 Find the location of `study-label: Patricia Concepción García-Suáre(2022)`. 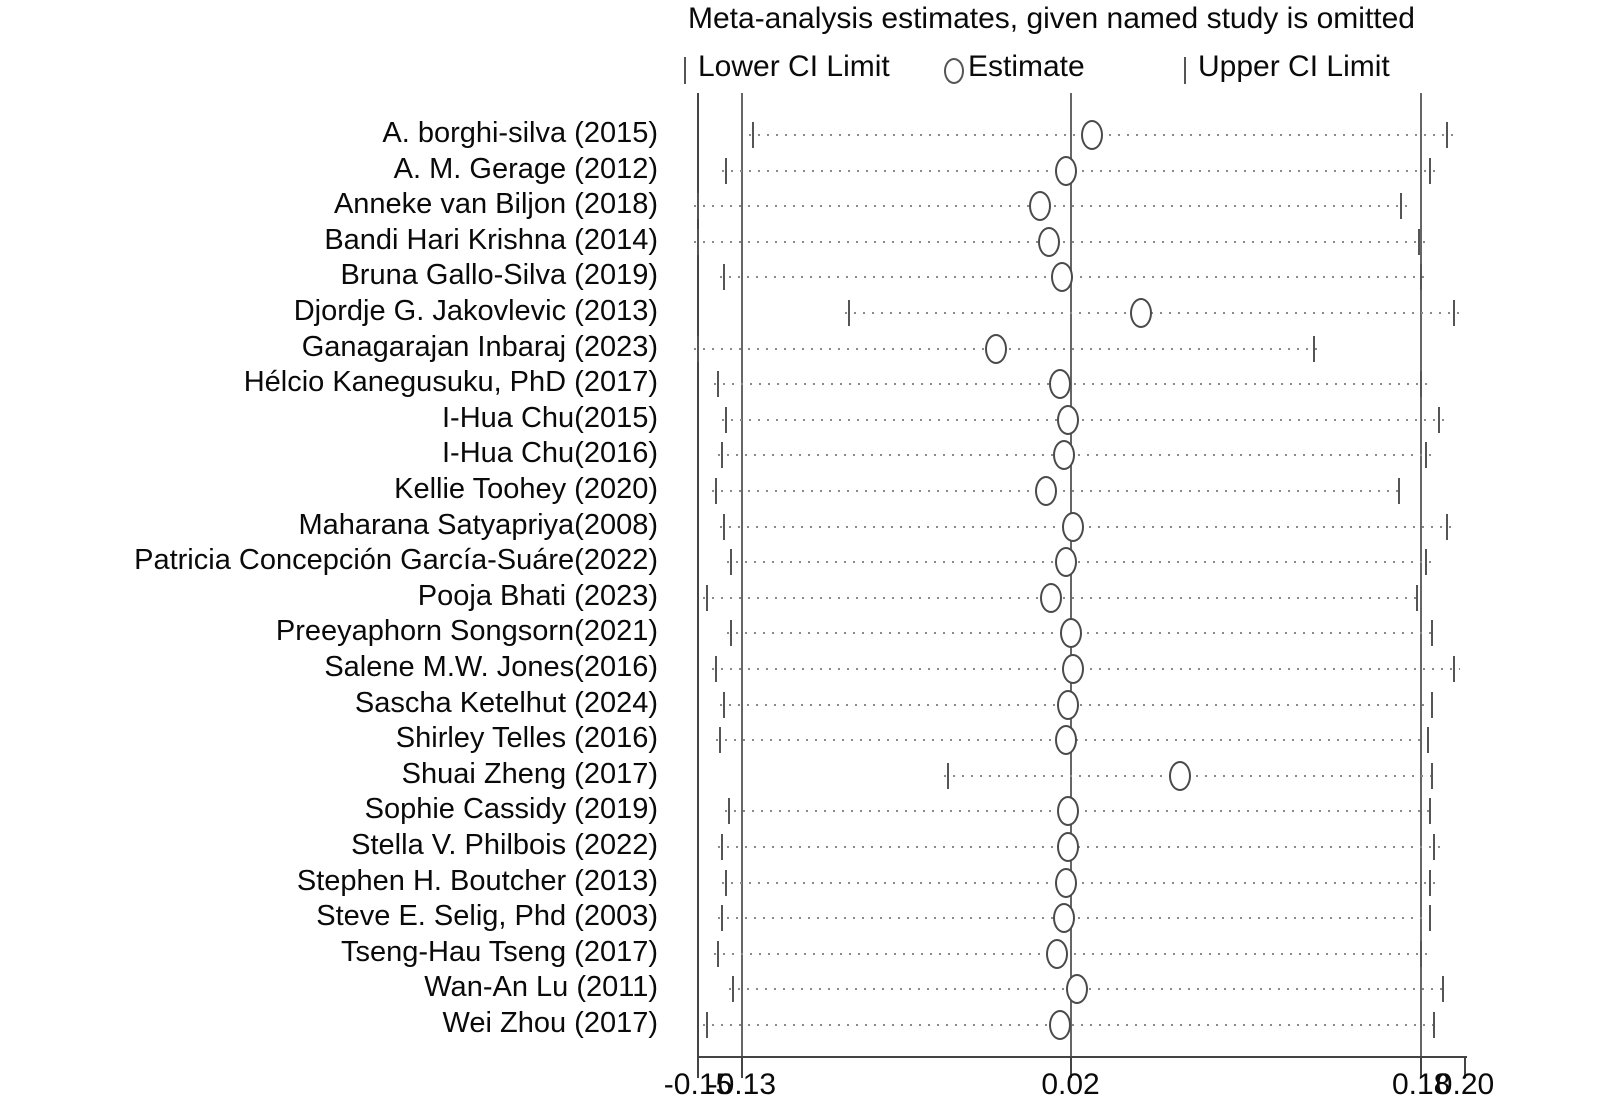

study-label: Patricia Concepción García-Suáre(2022) is located at coordinates (396, 560).